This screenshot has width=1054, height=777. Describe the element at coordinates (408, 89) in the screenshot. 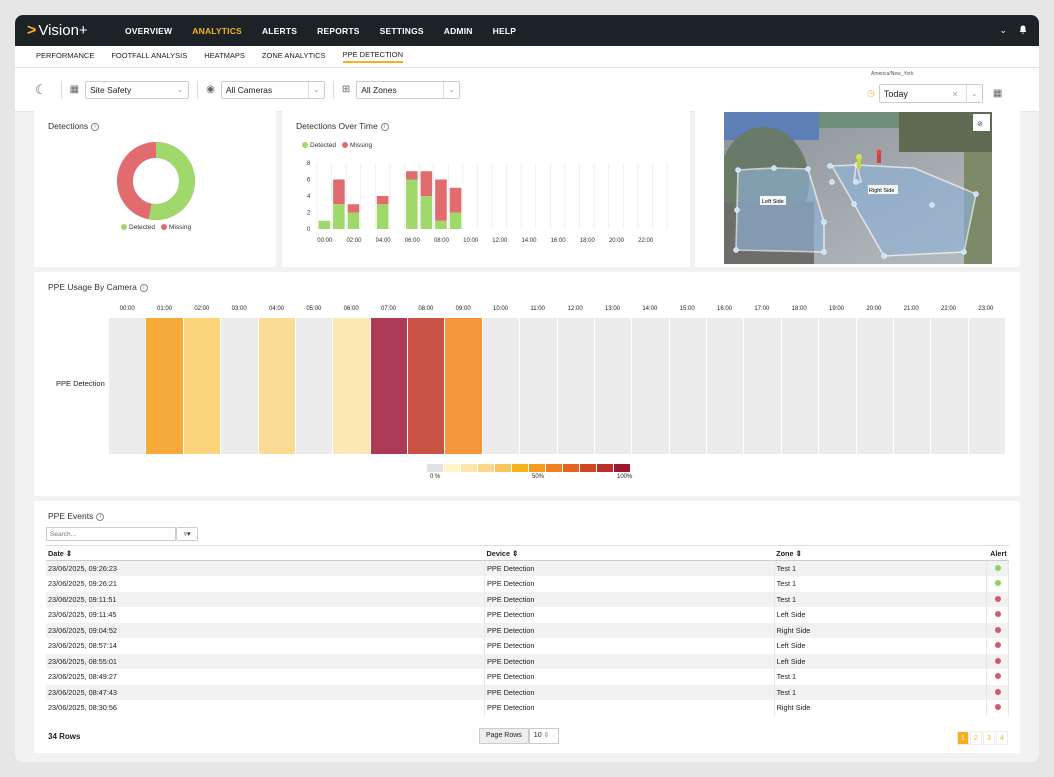

I see `zone-select: All Zones ⌄` at that location.